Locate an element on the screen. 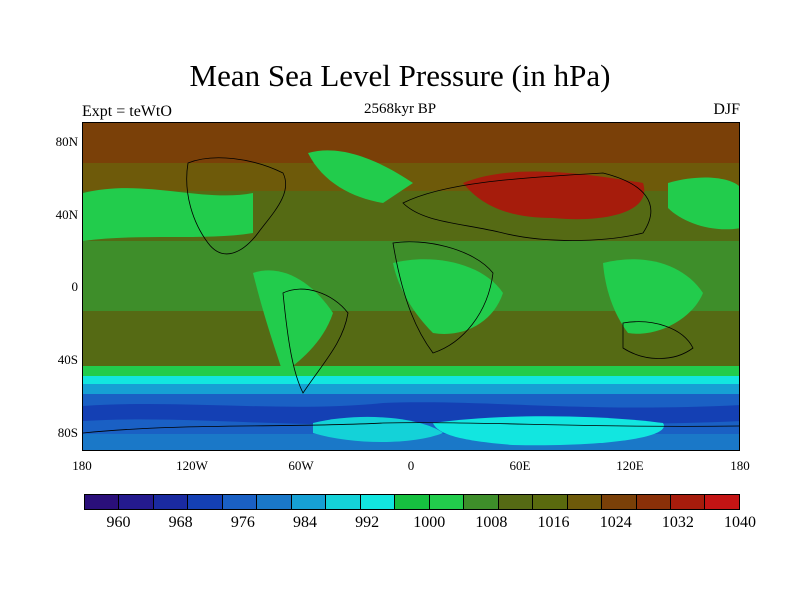 The image size is (800, 600). colorbar-label-968: 968 is located at coordinates (180, 522).